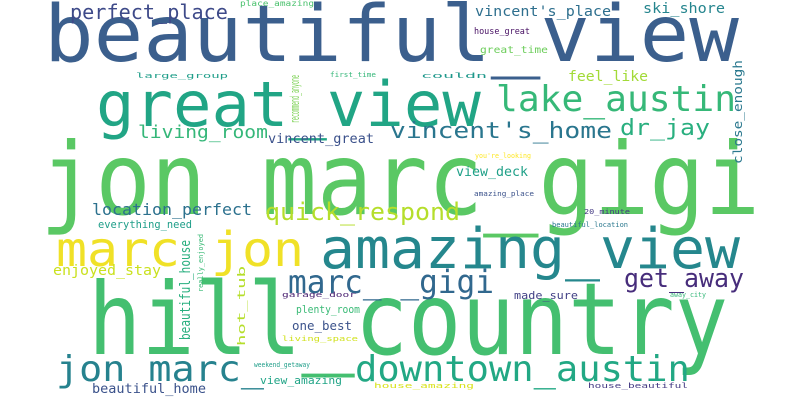  What do you see at coordinates (149, 12) in the screenshot?
I see `word-perfect-place: perfect_place` at bounding box center [149, 12].